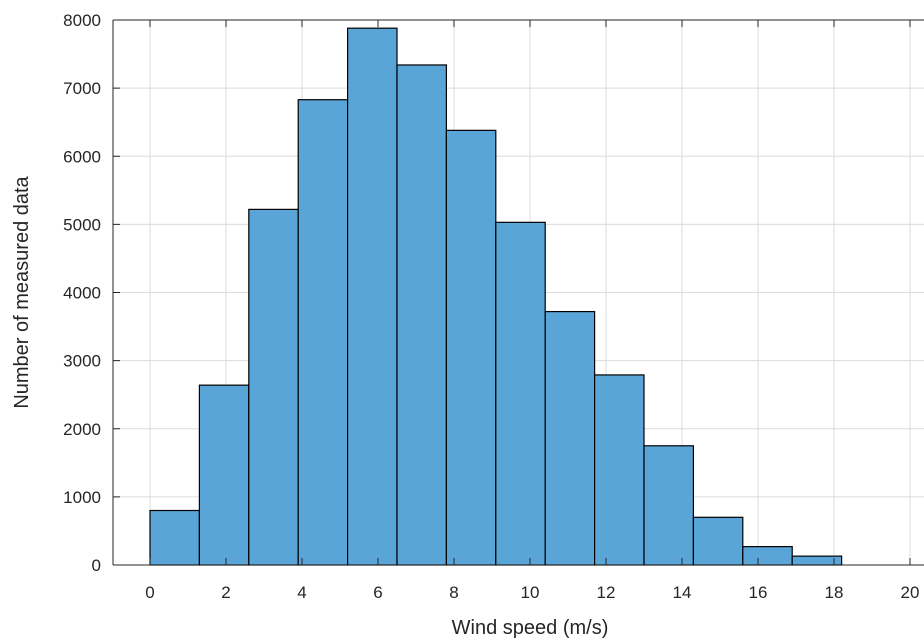  What do you see at coordinates (82, 88) in the screenshot?
I see `y-tick-label: 7000` at bounding box center [82, 88].